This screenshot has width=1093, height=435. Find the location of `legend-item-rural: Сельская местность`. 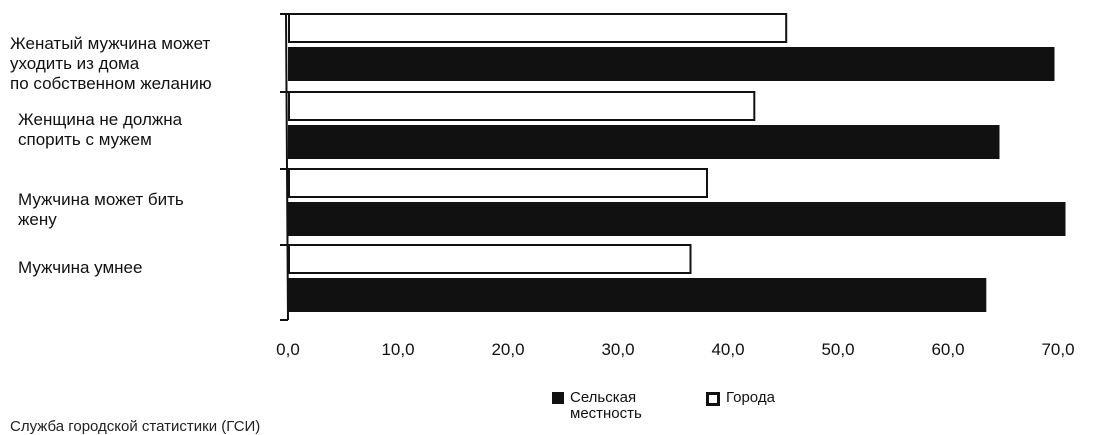

legend-item-rural: Сельская местность is located at coordinates (597, 406).